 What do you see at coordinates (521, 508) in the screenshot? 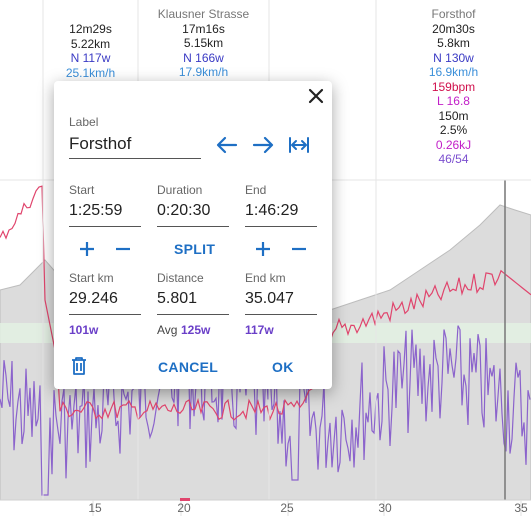
I see `x-tick-label: 35` at bounding box center [521, 508].